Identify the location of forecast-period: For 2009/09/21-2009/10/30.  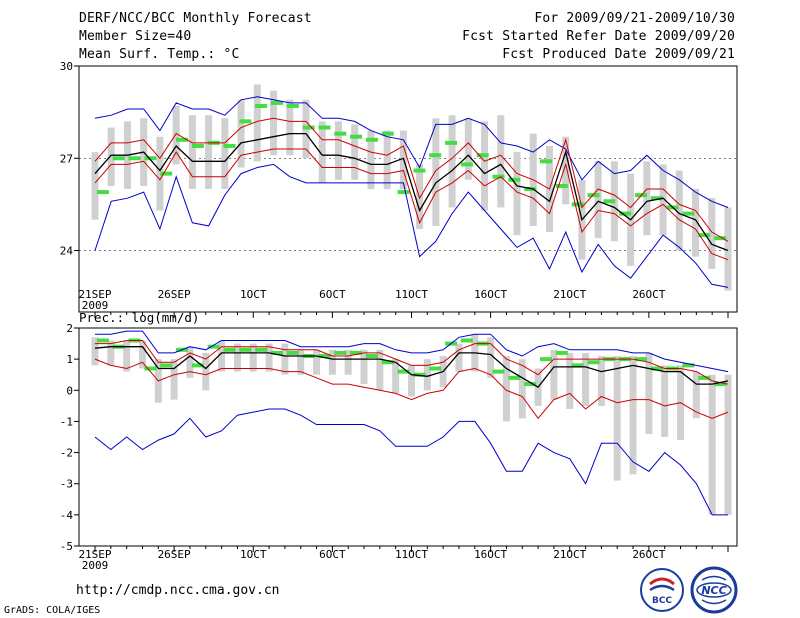
(634, 18).